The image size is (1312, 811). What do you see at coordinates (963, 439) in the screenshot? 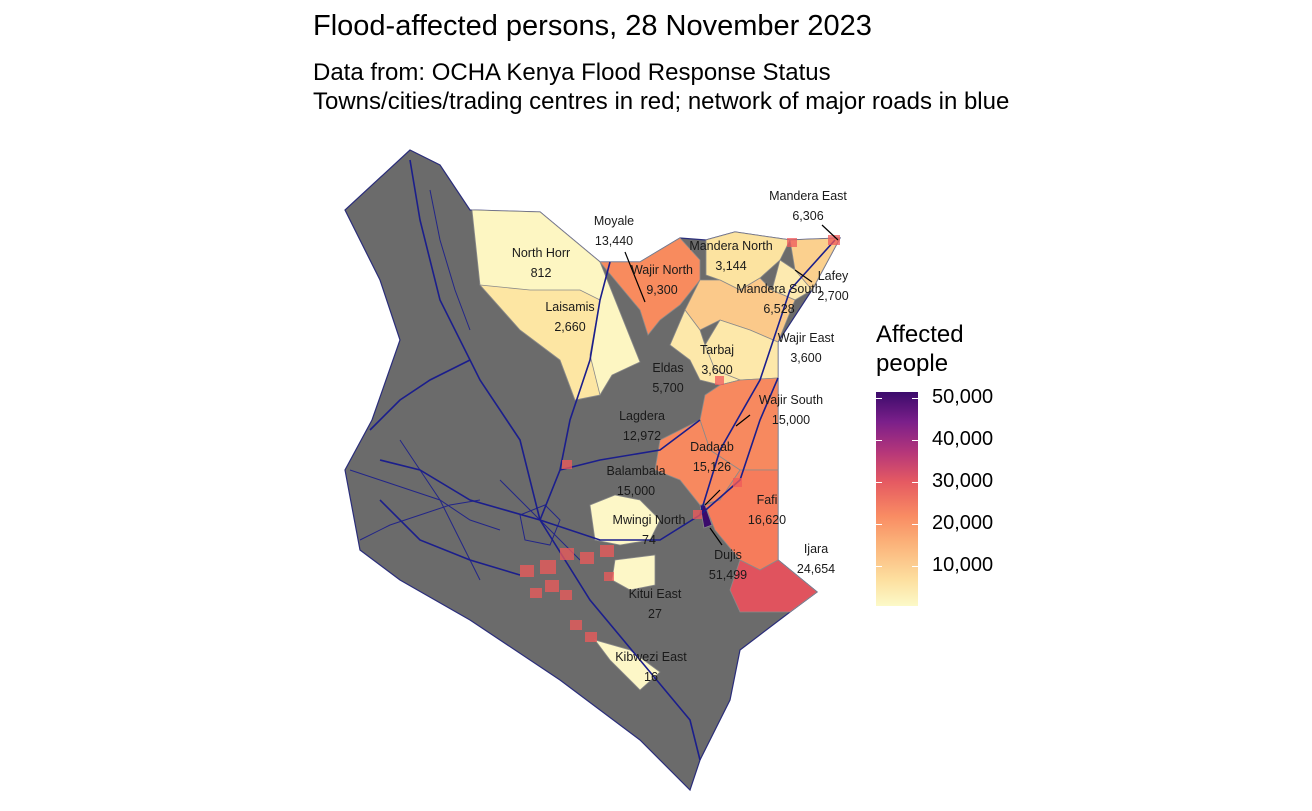
I see `legend-label-40000: 40,000` at bounding box center [963, 439].